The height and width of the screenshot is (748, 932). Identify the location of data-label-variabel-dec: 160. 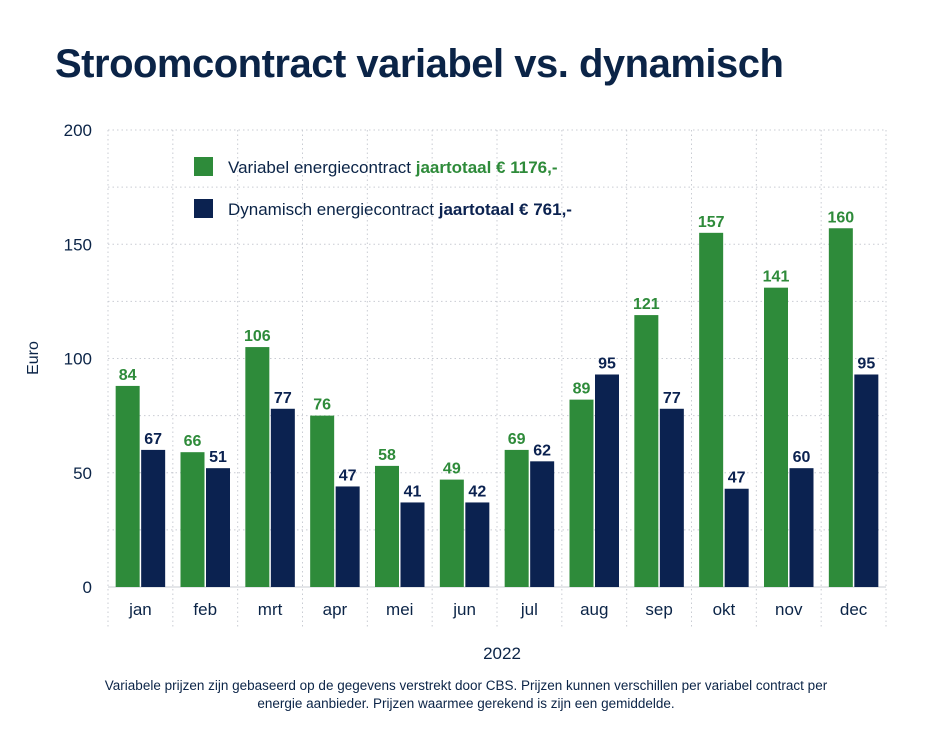
(840, 217).